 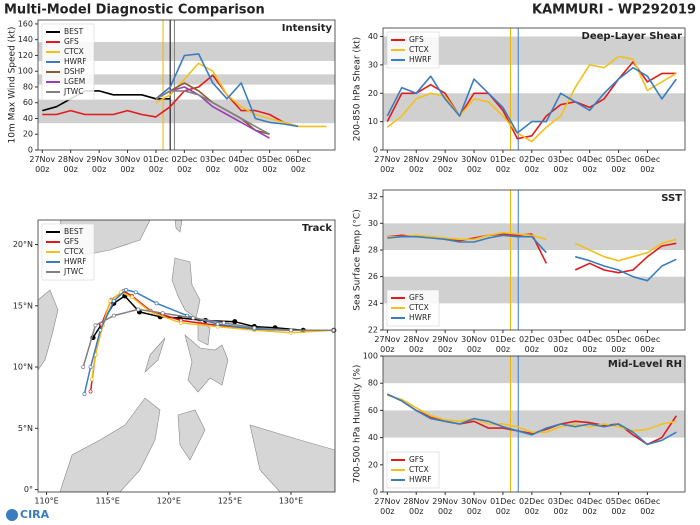 I want to click on y-tick-label: 0°, so click(x=28, y=489).